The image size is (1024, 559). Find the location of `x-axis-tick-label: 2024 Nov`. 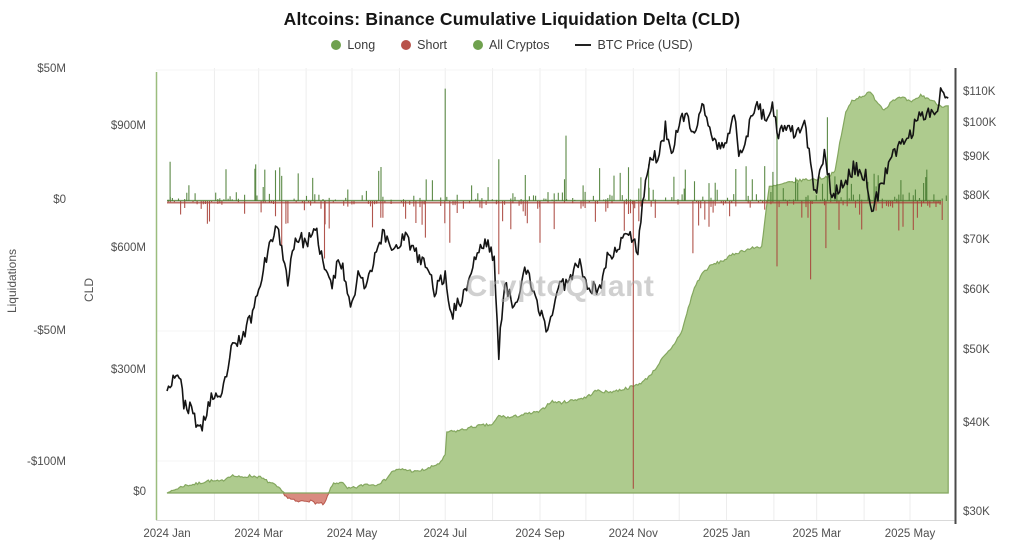

x-axis-tick-label: 2024 Nov is located at coordinates (633, 534).